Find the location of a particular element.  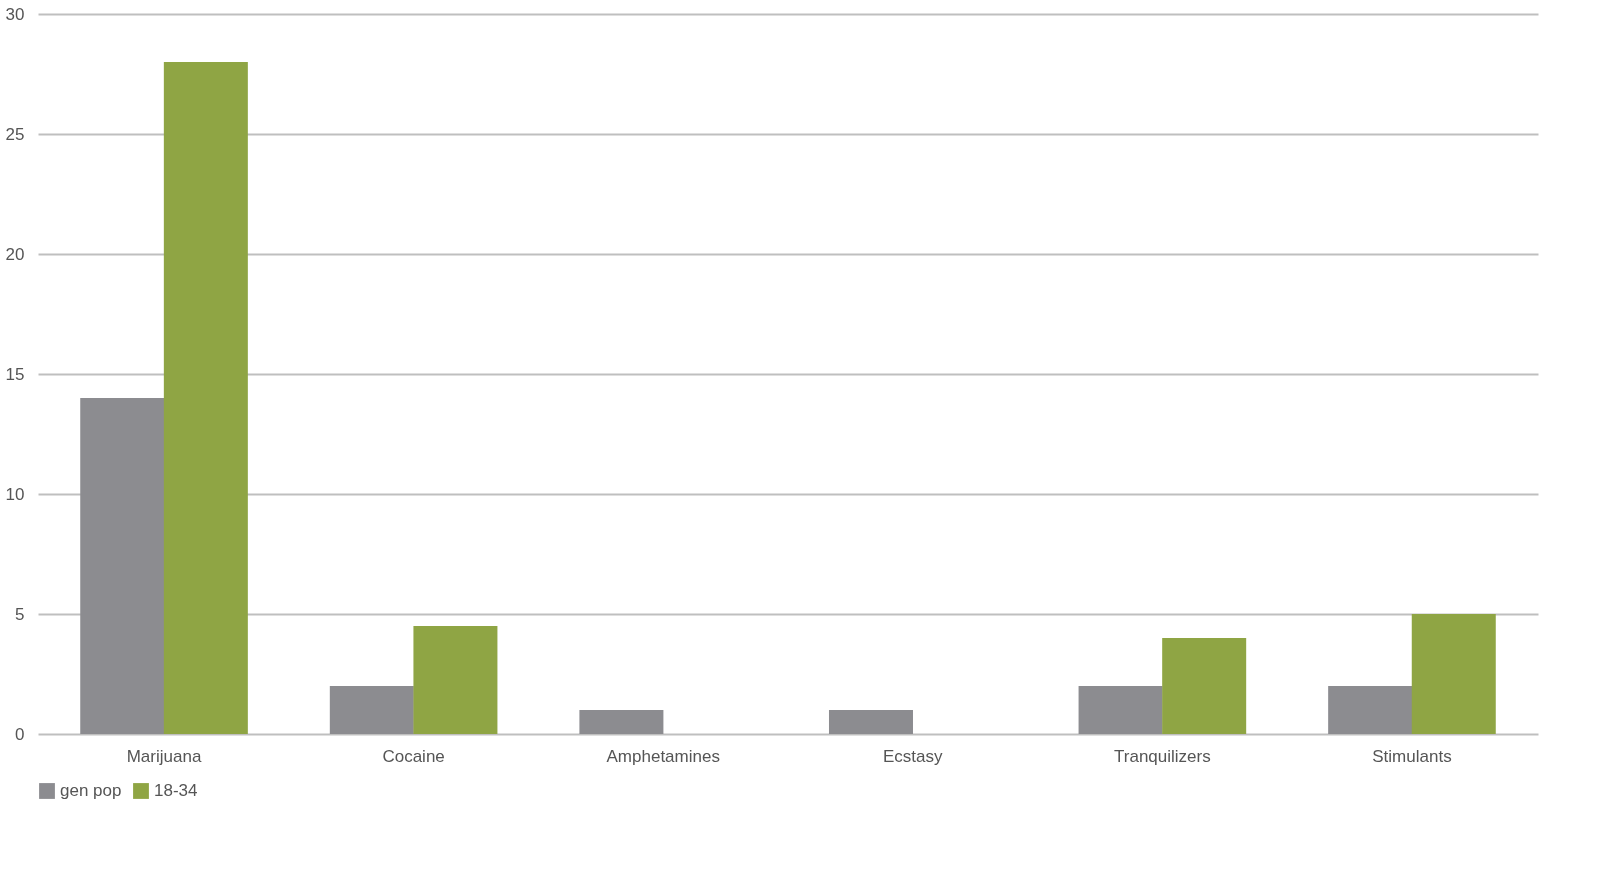

y-tick-label: 15 is located at coordinates (15, 374).